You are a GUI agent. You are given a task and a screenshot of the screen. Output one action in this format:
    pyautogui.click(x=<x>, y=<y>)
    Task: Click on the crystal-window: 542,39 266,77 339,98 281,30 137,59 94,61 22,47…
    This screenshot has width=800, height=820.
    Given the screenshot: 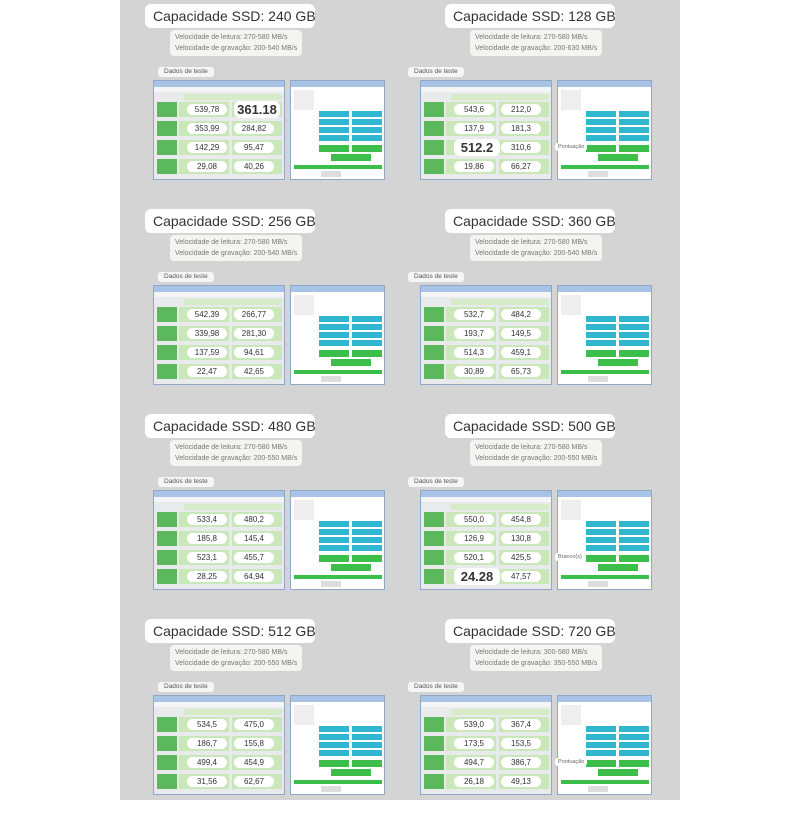 What is the action you would take?
    pyautogui.click(x=219, y=335)
    